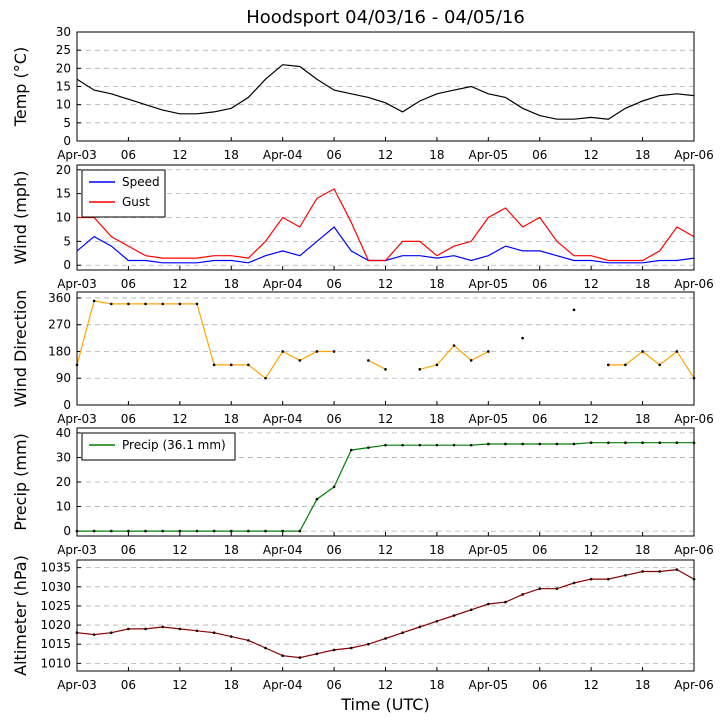  Describe the element at coordinates (55, 644) in the screenshot. I see `y-tick-label: 1015` at that location.